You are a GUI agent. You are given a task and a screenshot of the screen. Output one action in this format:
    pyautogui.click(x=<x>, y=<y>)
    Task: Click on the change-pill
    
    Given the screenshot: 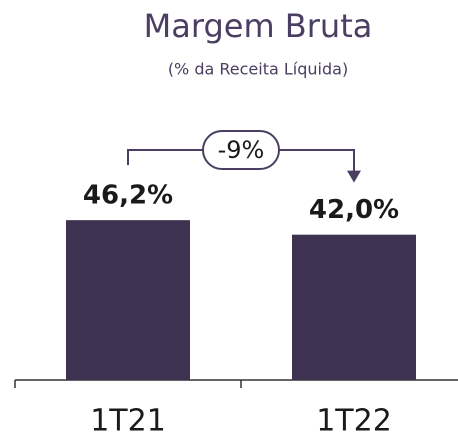 What is the action you would take?
    pyautogui.click(x=241, y=150)
    